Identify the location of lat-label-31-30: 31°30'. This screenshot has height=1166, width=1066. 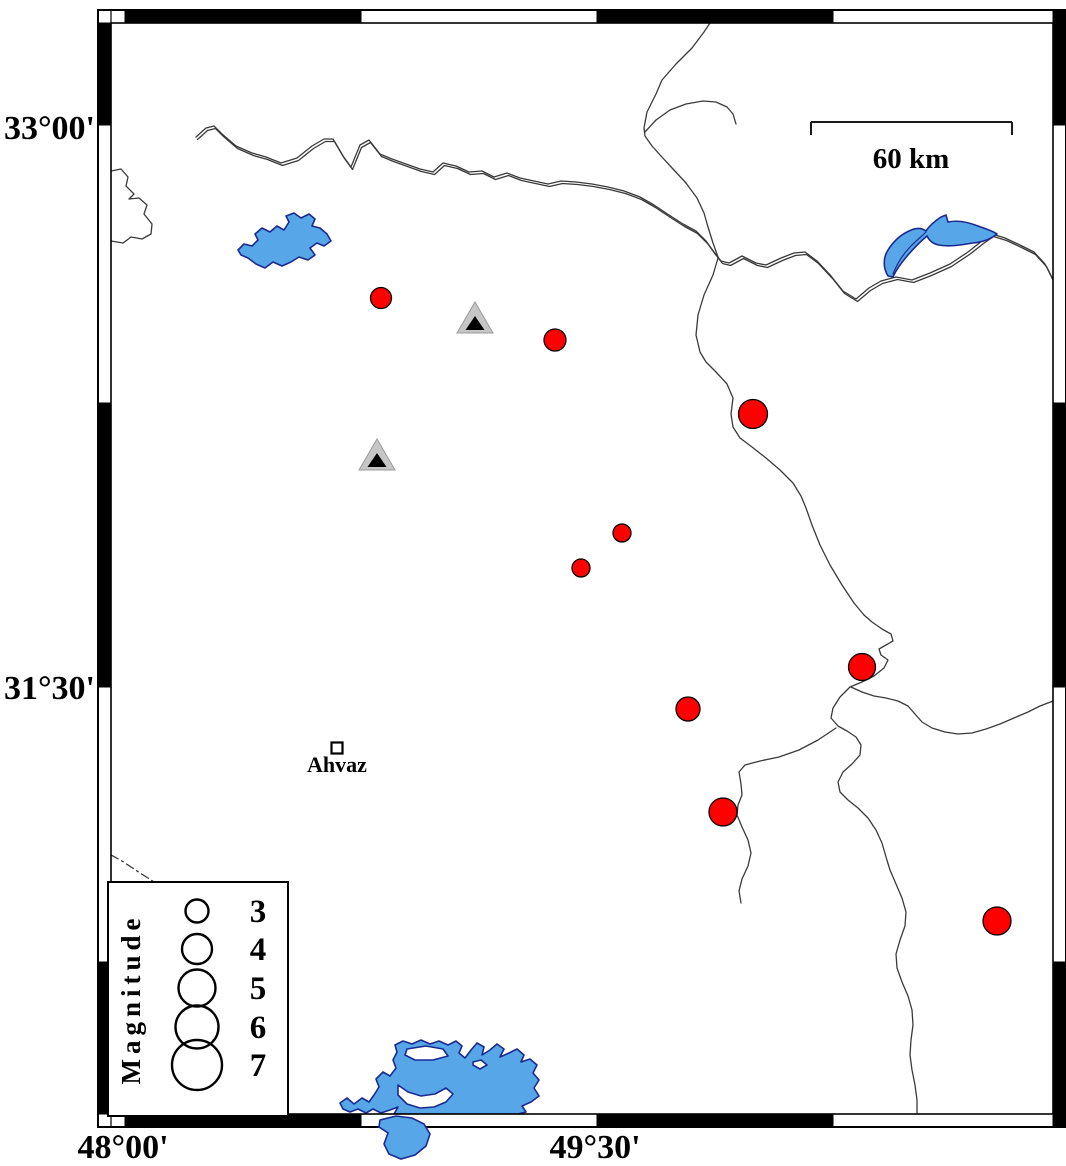
(49, 688).